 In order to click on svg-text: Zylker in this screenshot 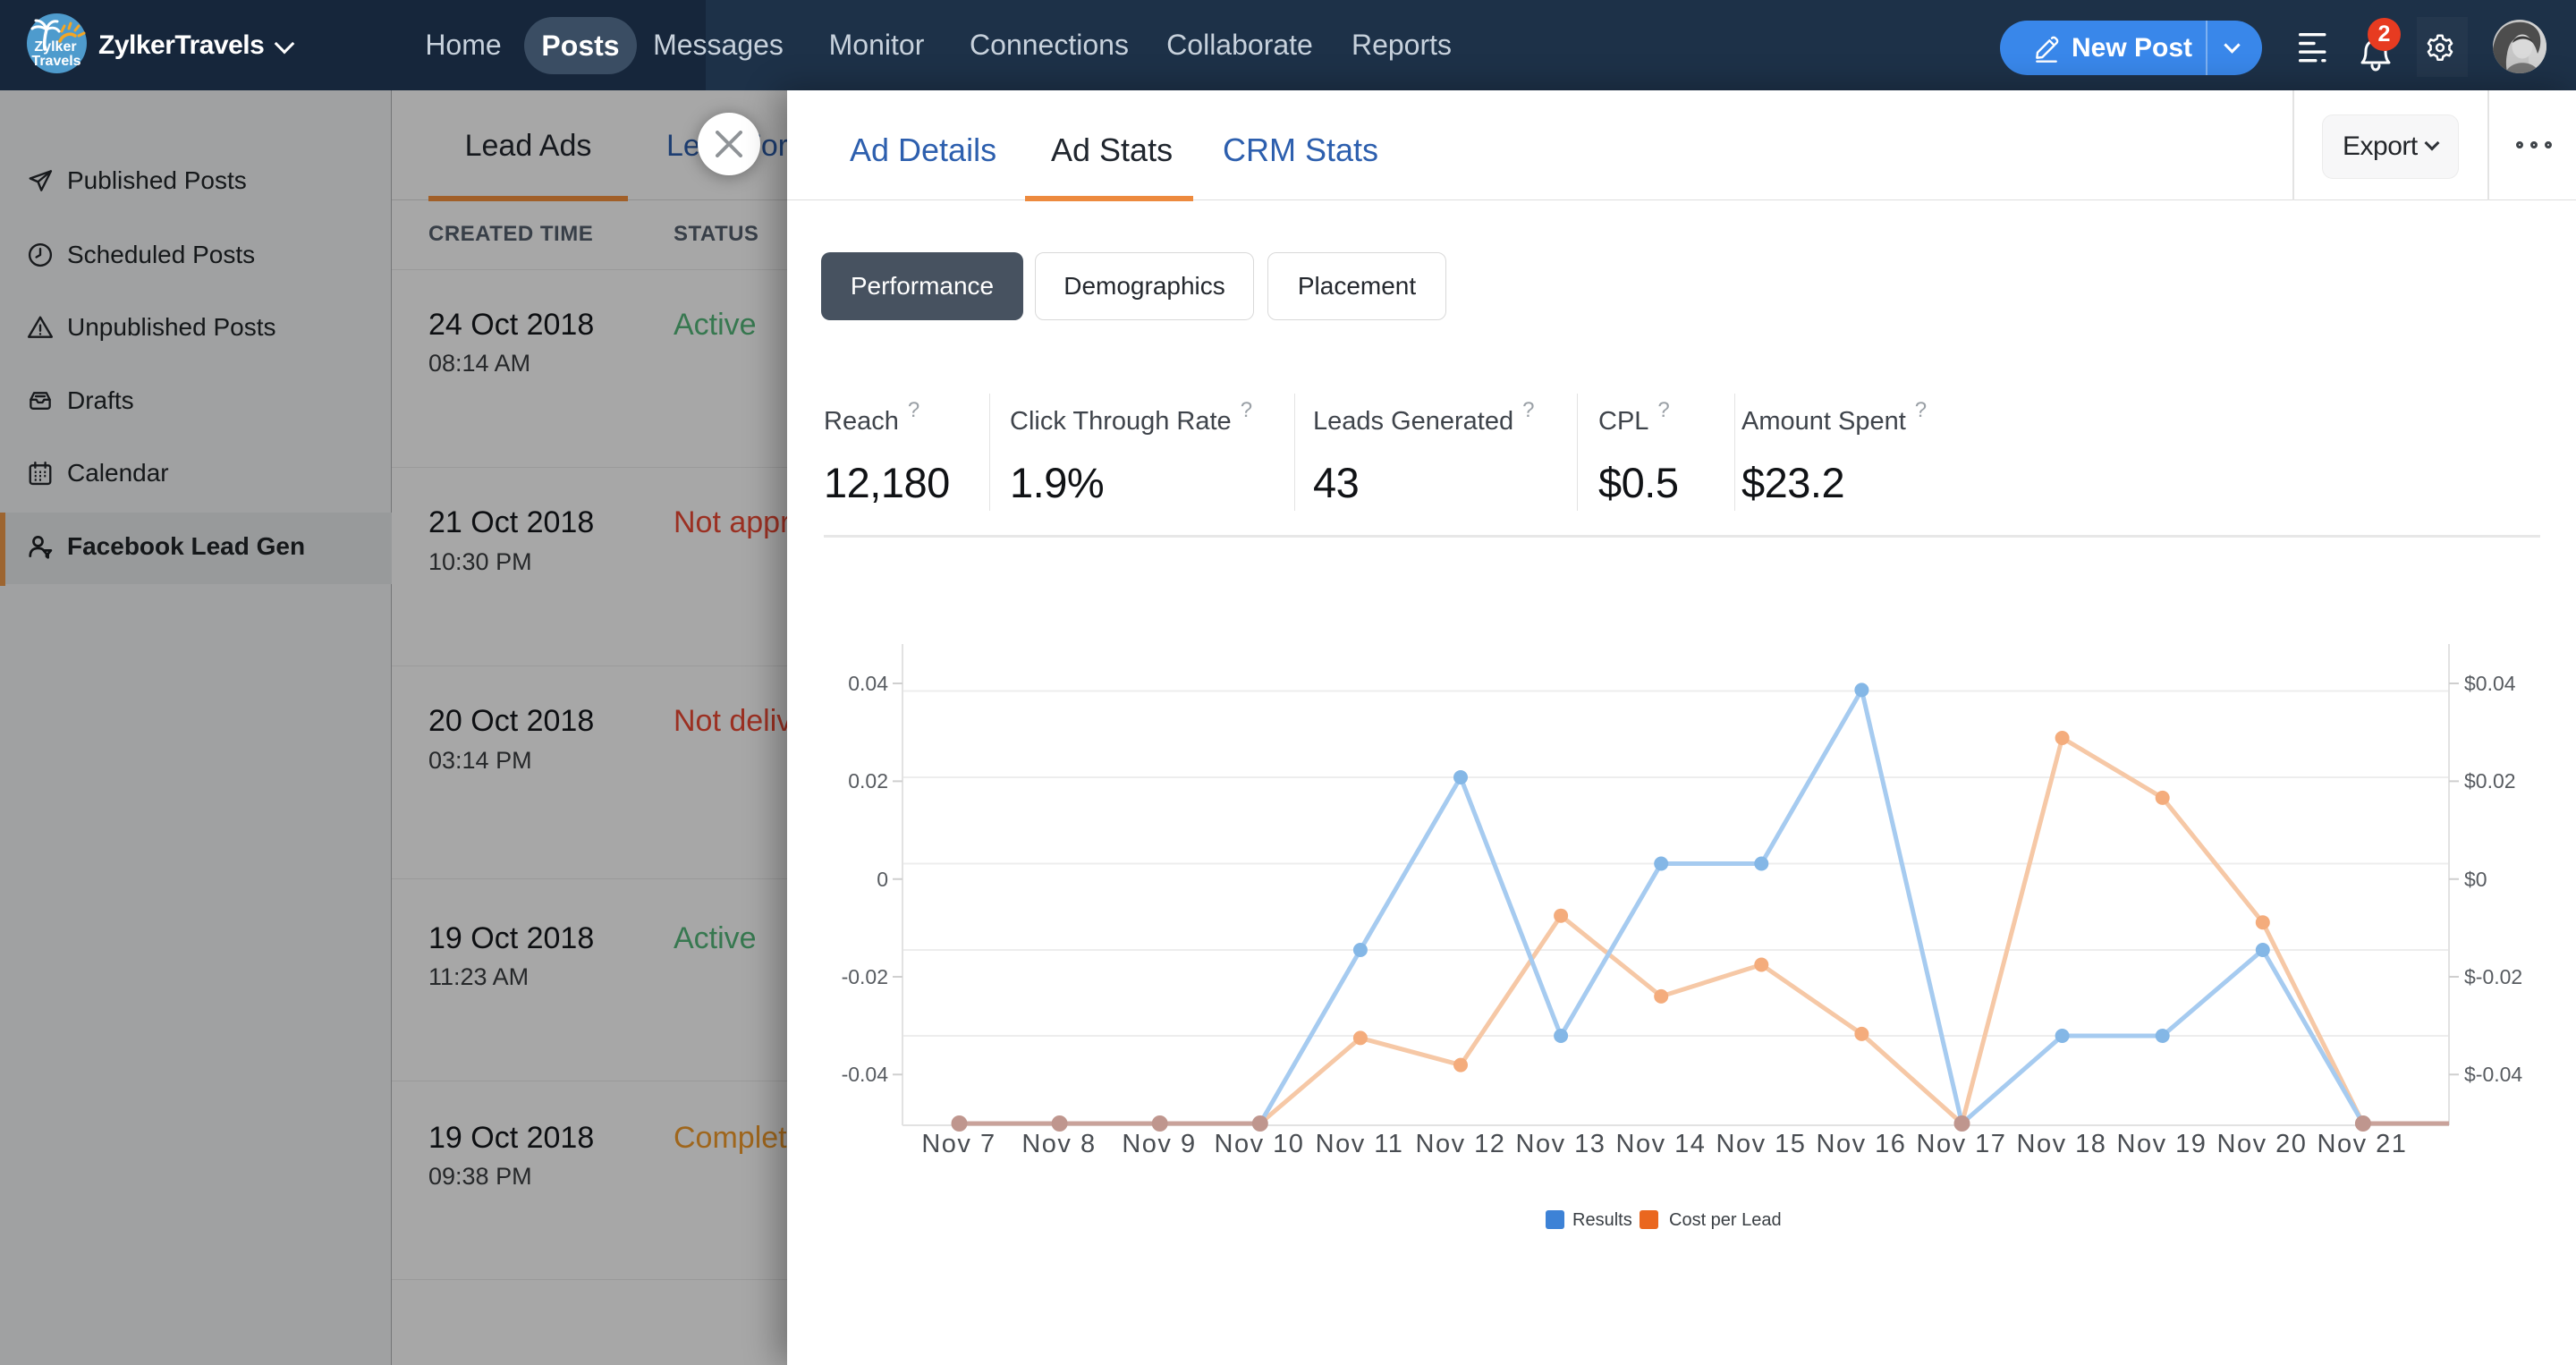, I will do `click(55, 47)`.